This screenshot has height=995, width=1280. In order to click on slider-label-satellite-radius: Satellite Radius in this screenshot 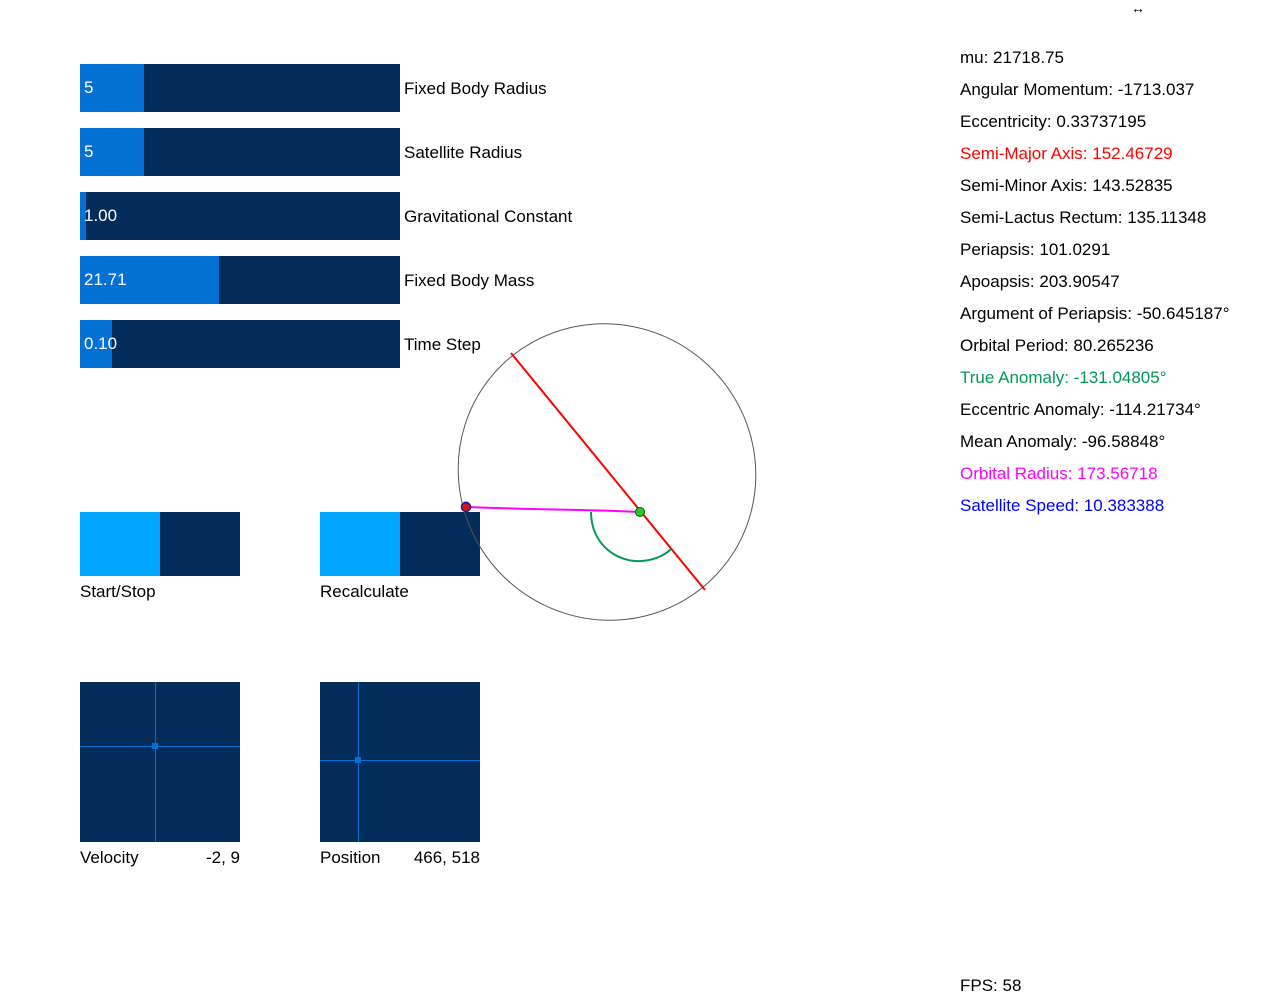, I will do `click(463, 152)`.